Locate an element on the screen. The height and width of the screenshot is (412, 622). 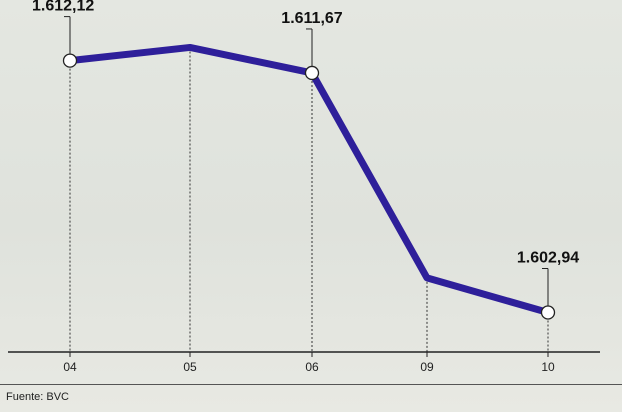
x-tick-label-04: 04 is located at coordinates (70, 367).